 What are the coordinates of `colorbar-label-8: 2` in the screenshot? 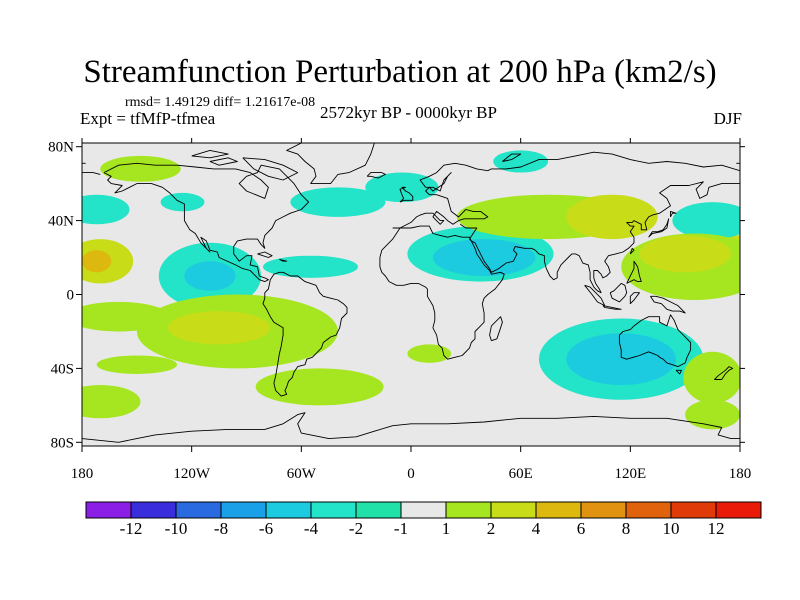 It's located at (491, 528).